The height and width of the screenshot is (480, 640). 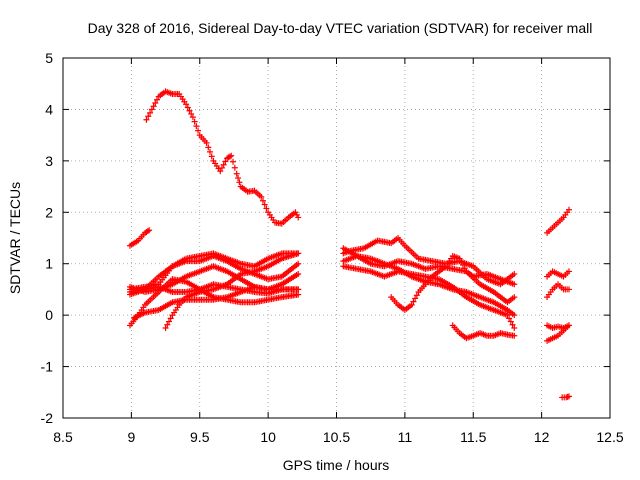 What do you see at coordinates (558, 274) in the screenshot?
I see `series-s17` at bounding box center [558, 274].